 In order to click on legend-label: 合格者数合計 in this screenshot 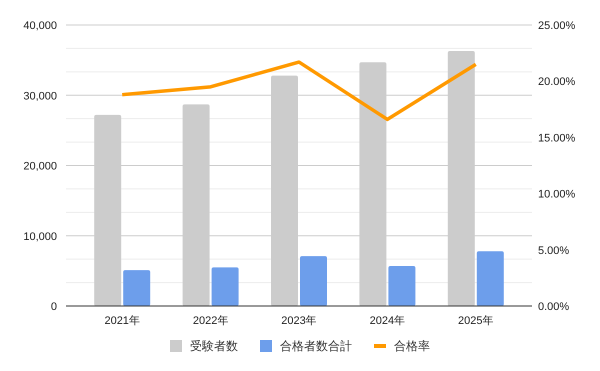, I will do `click(316, 346)`.